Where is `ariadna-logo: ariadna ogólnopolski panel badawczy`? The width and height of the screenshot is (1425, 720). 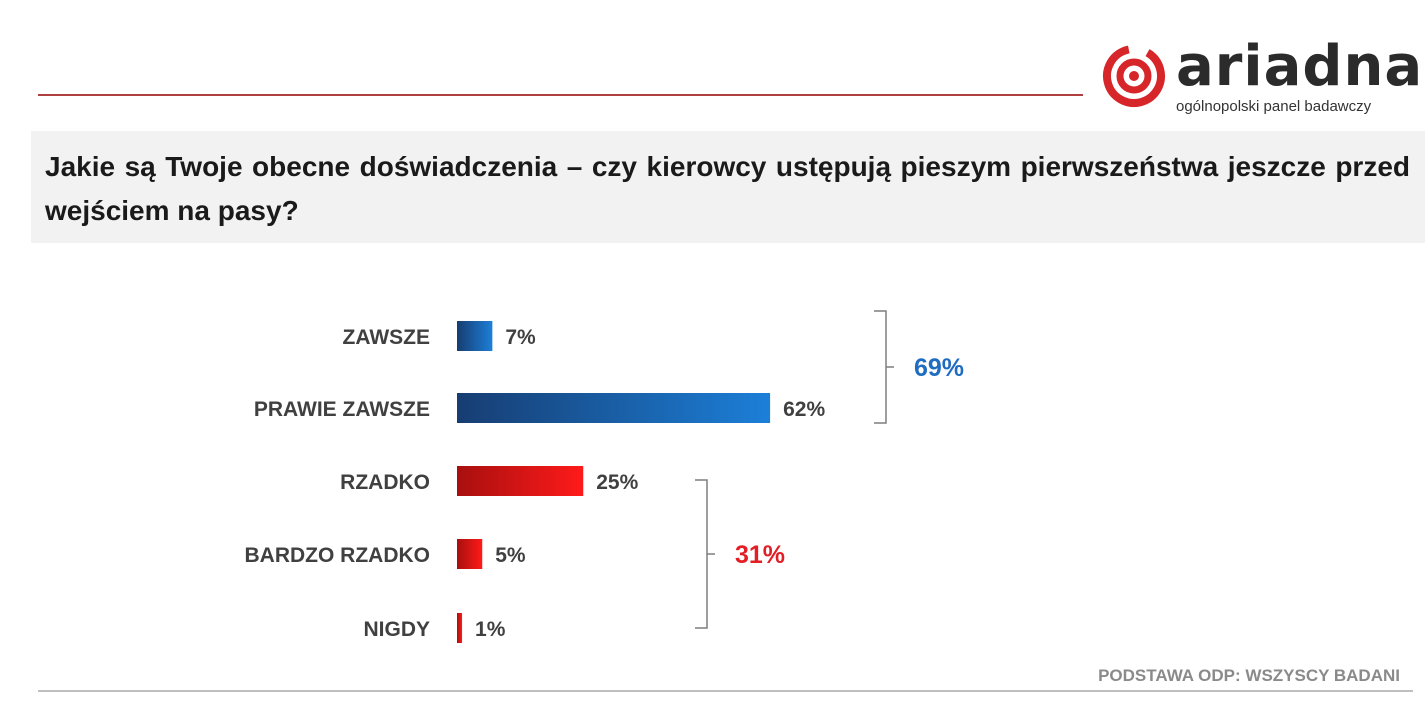
ariadna-logo: ariadna ogólnopolski panel badawczy is located at coordinates (1260, 78).